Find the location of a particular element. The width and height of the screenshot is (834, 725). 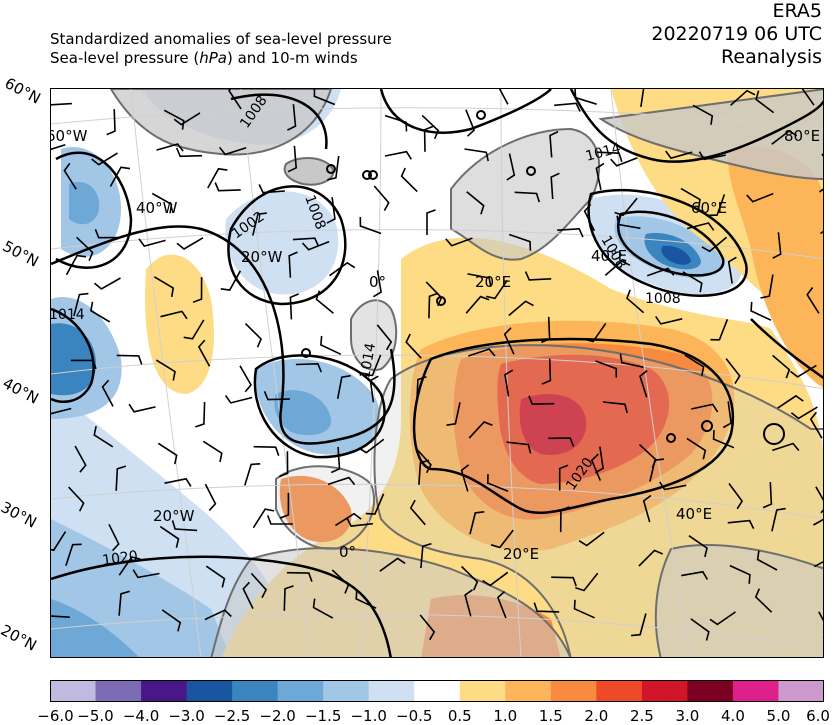

anomaly-blue-russia-max is located at coordinates (676, 255).